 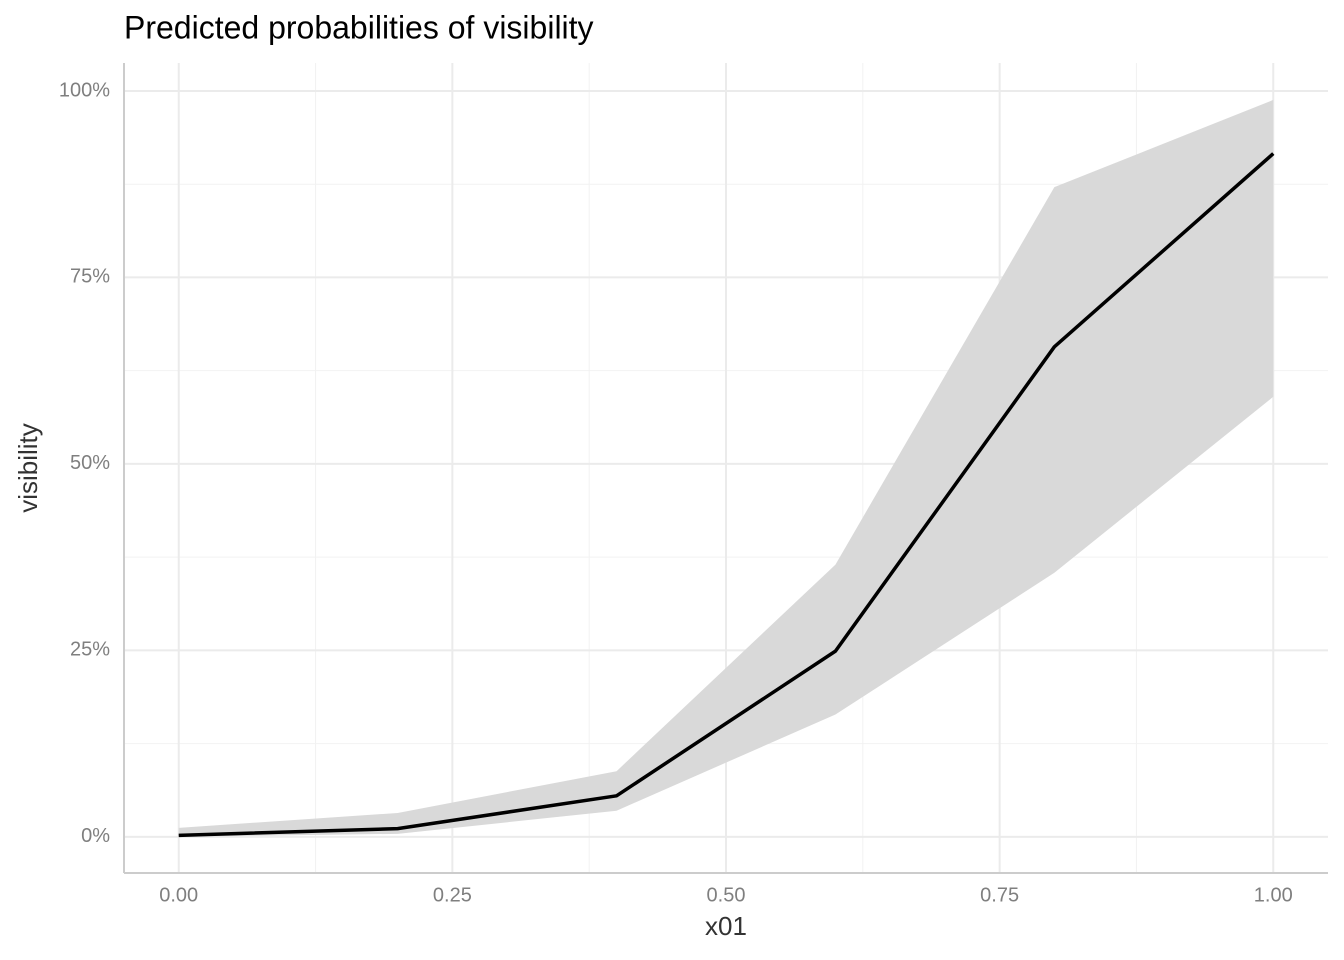 I want to click on y-axis-title: visibility, so click(x=28, y=468).